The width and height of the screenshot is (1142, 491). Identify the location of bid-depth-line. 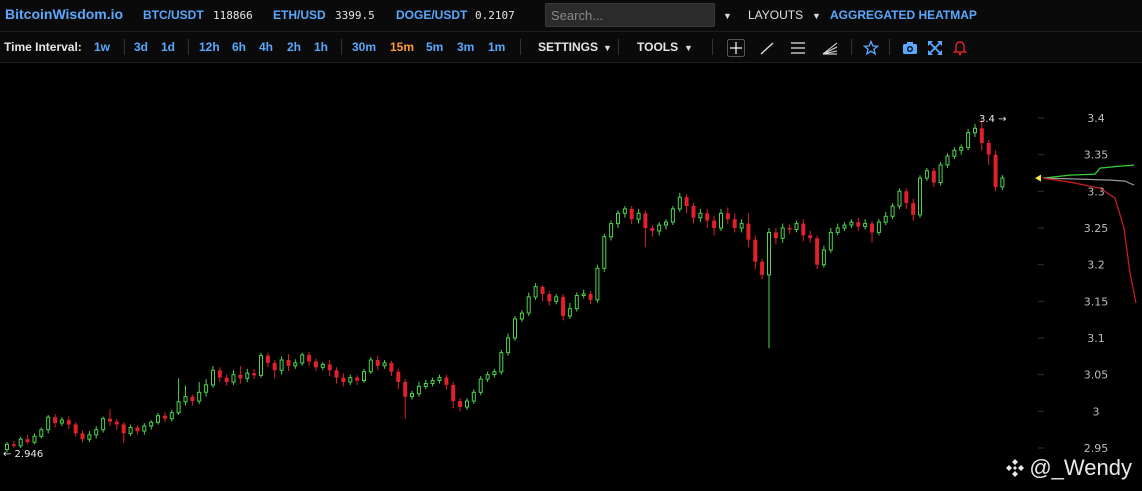
(1088, 171).